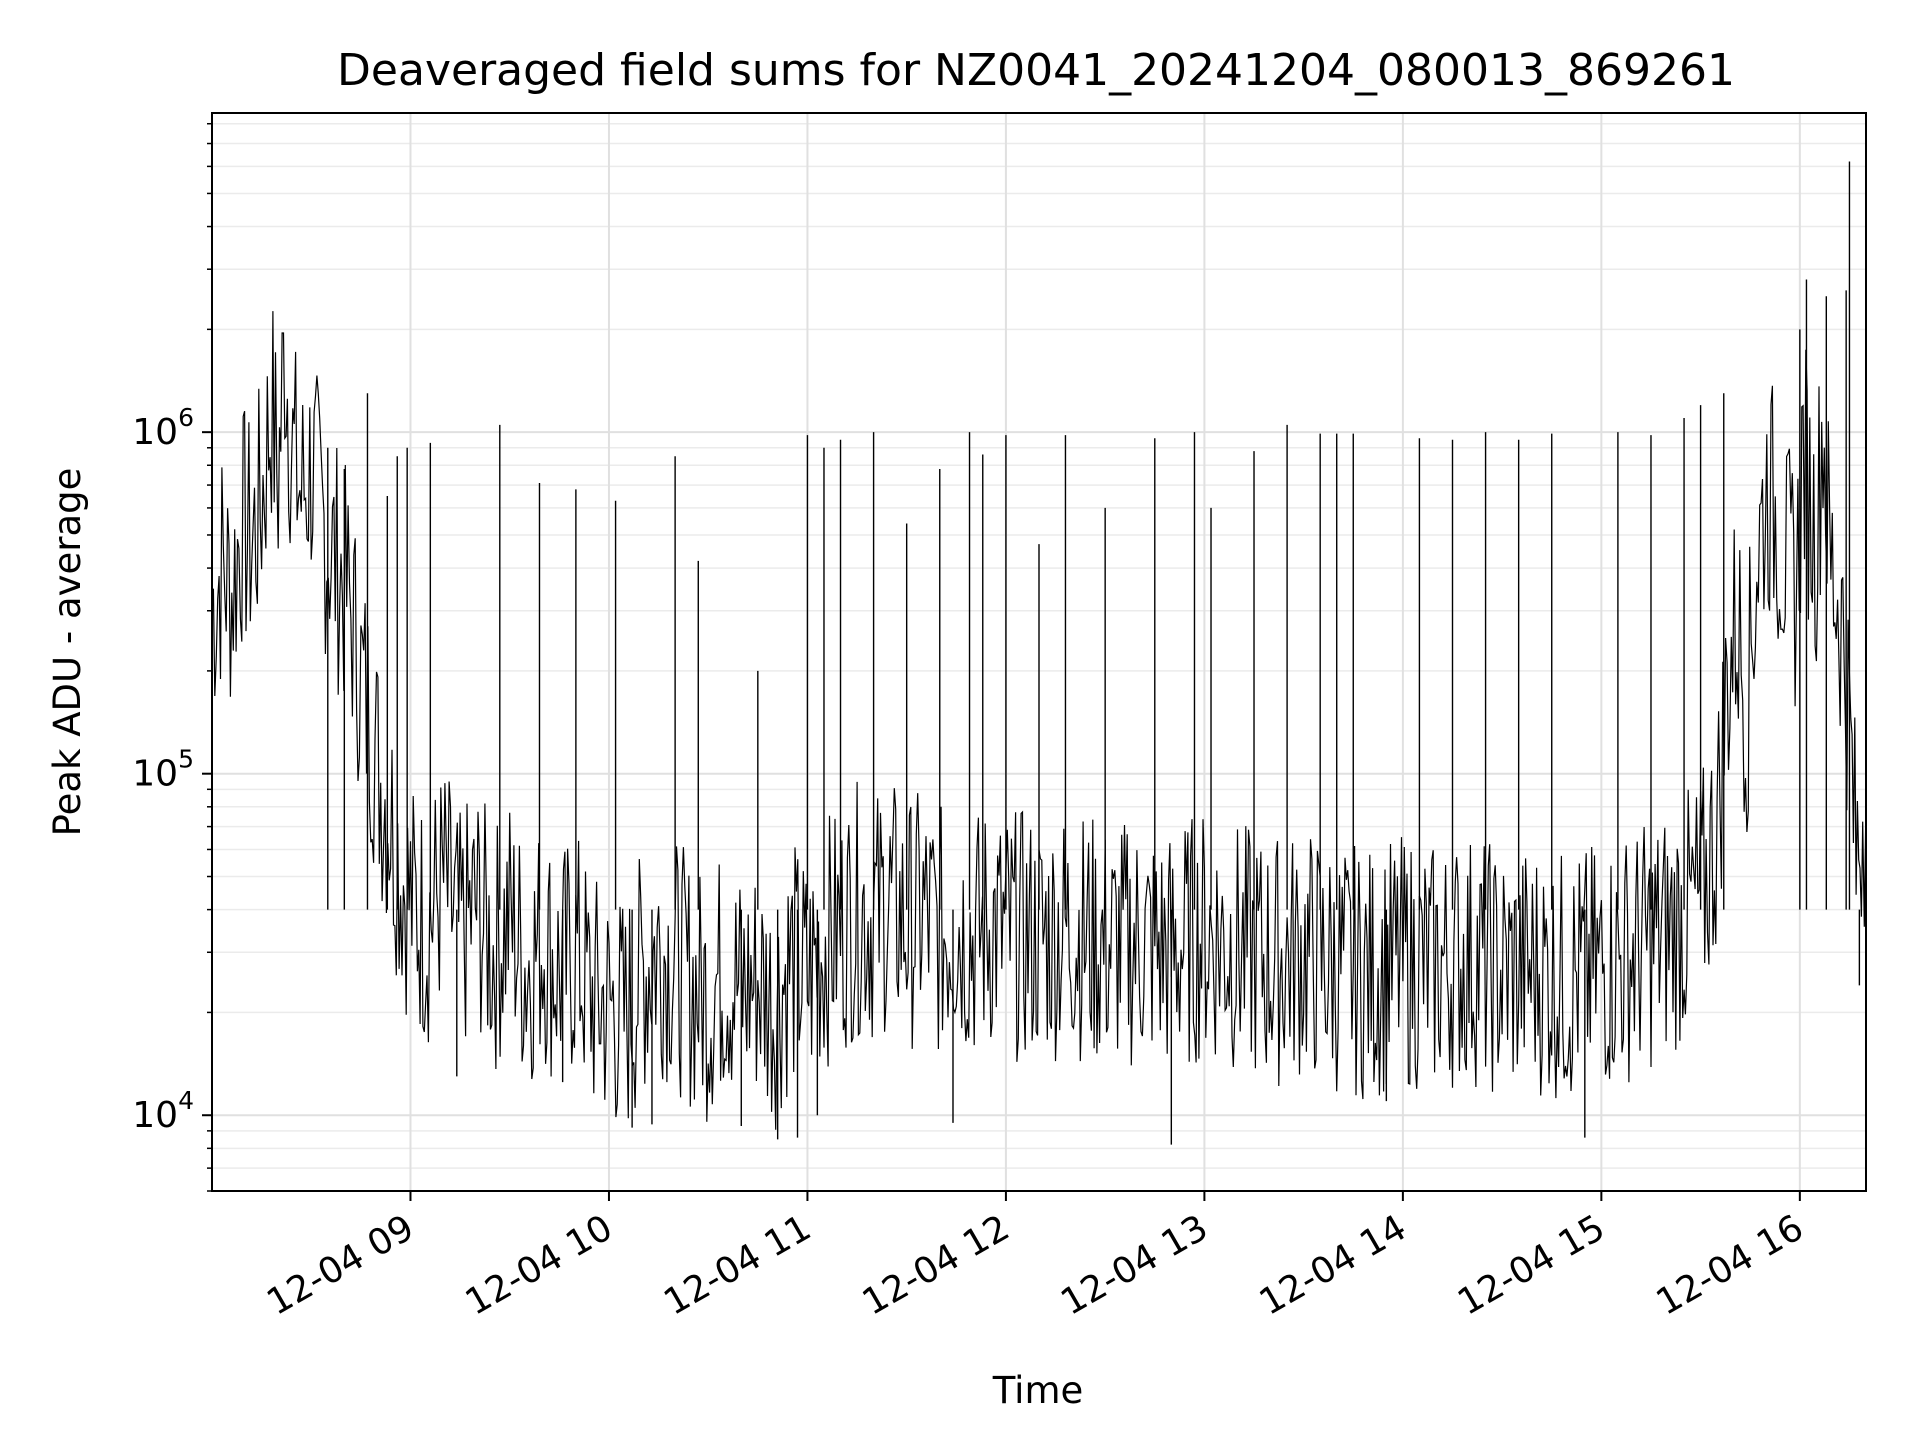  What do you see at coordinates (172, 657) in the screenshot?
I see `y-axis: 10⁴ 10⁵ 10⁶` at bounding box center [172, 657].